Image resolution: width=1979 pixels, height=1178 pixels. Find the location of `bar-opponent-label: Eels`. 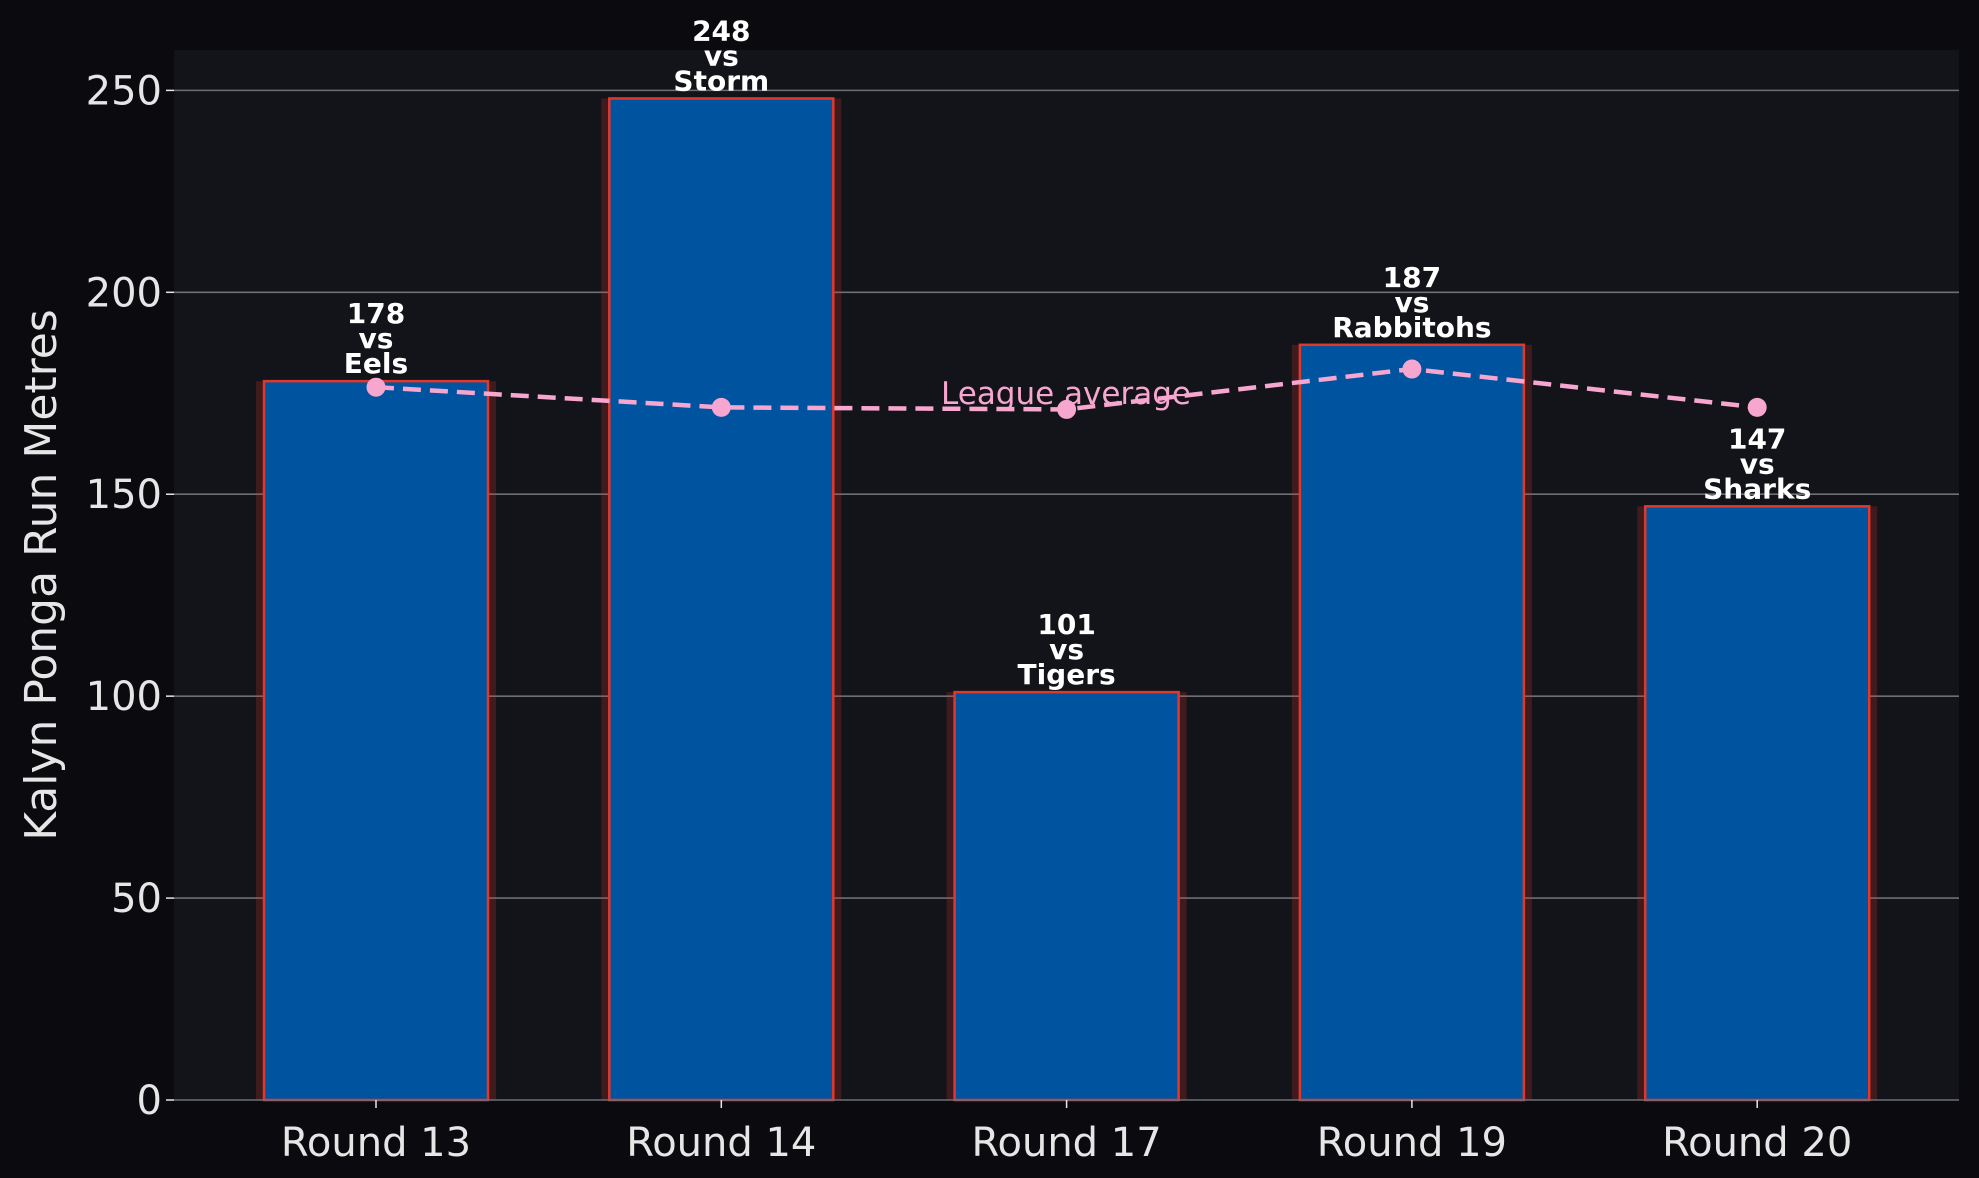

bar-opponent-label: Eels is located at coordinates (376, 363).